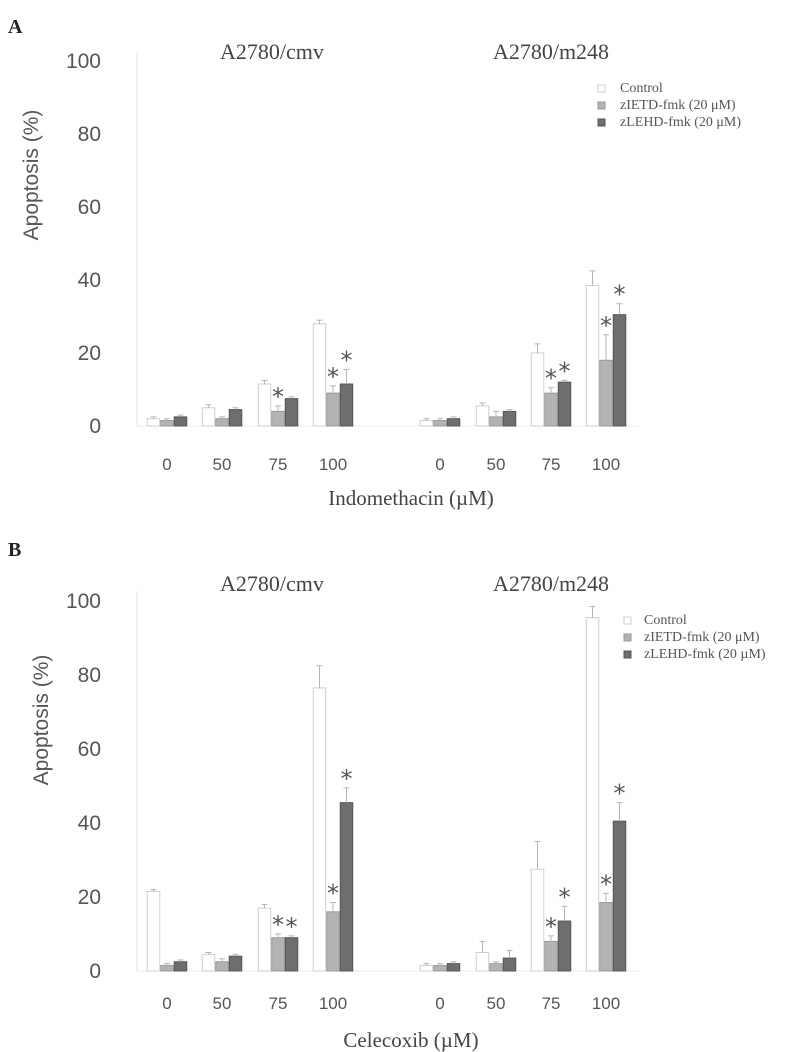  What do you see at coordinates (89, 897) in the screenshot?
I see `y-tick-label: 20` at bounding box center [89, 897].